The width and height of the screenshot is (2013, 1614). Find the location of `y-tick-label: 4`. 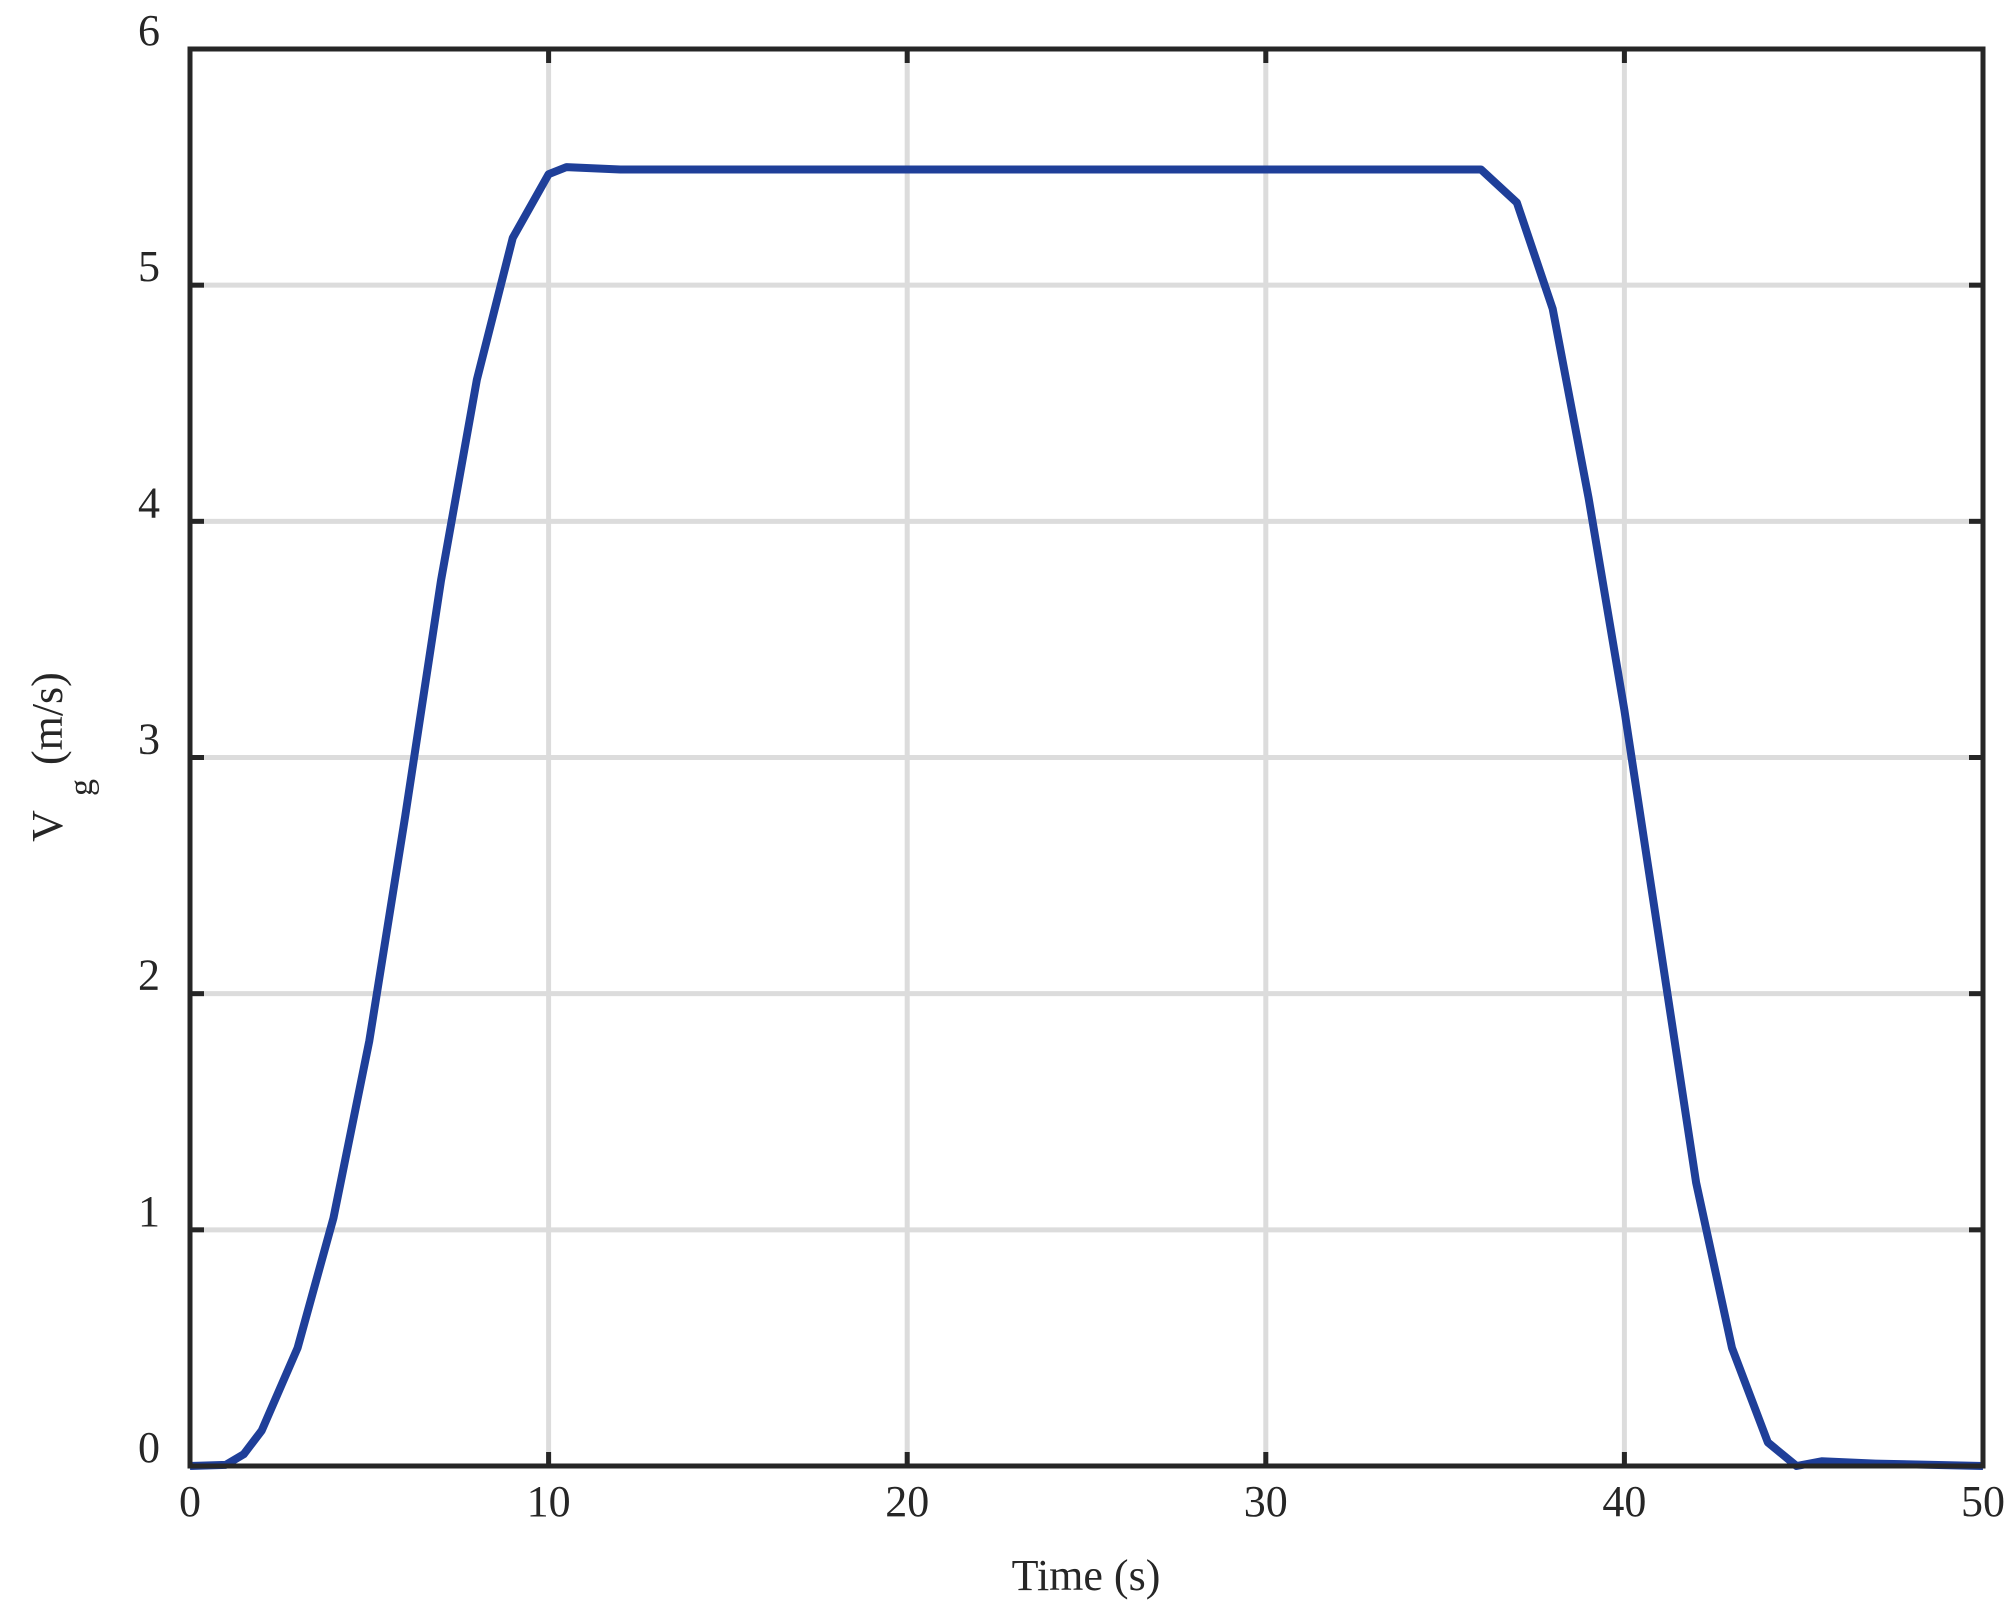

y-tick-label: 4 is located at coordinates (149, 502).